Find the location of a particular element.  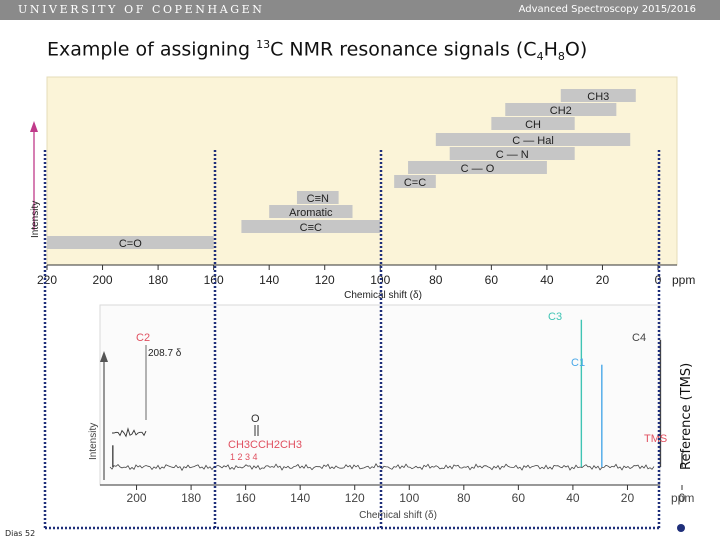

shift-range-label: C — N is located at coordinates (512, 155).